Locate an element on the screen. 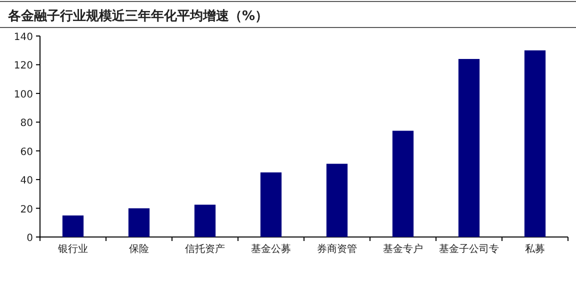 The image size is (576, 292). x-tick-label: 券商资管 is located at coordinates (337, 249).